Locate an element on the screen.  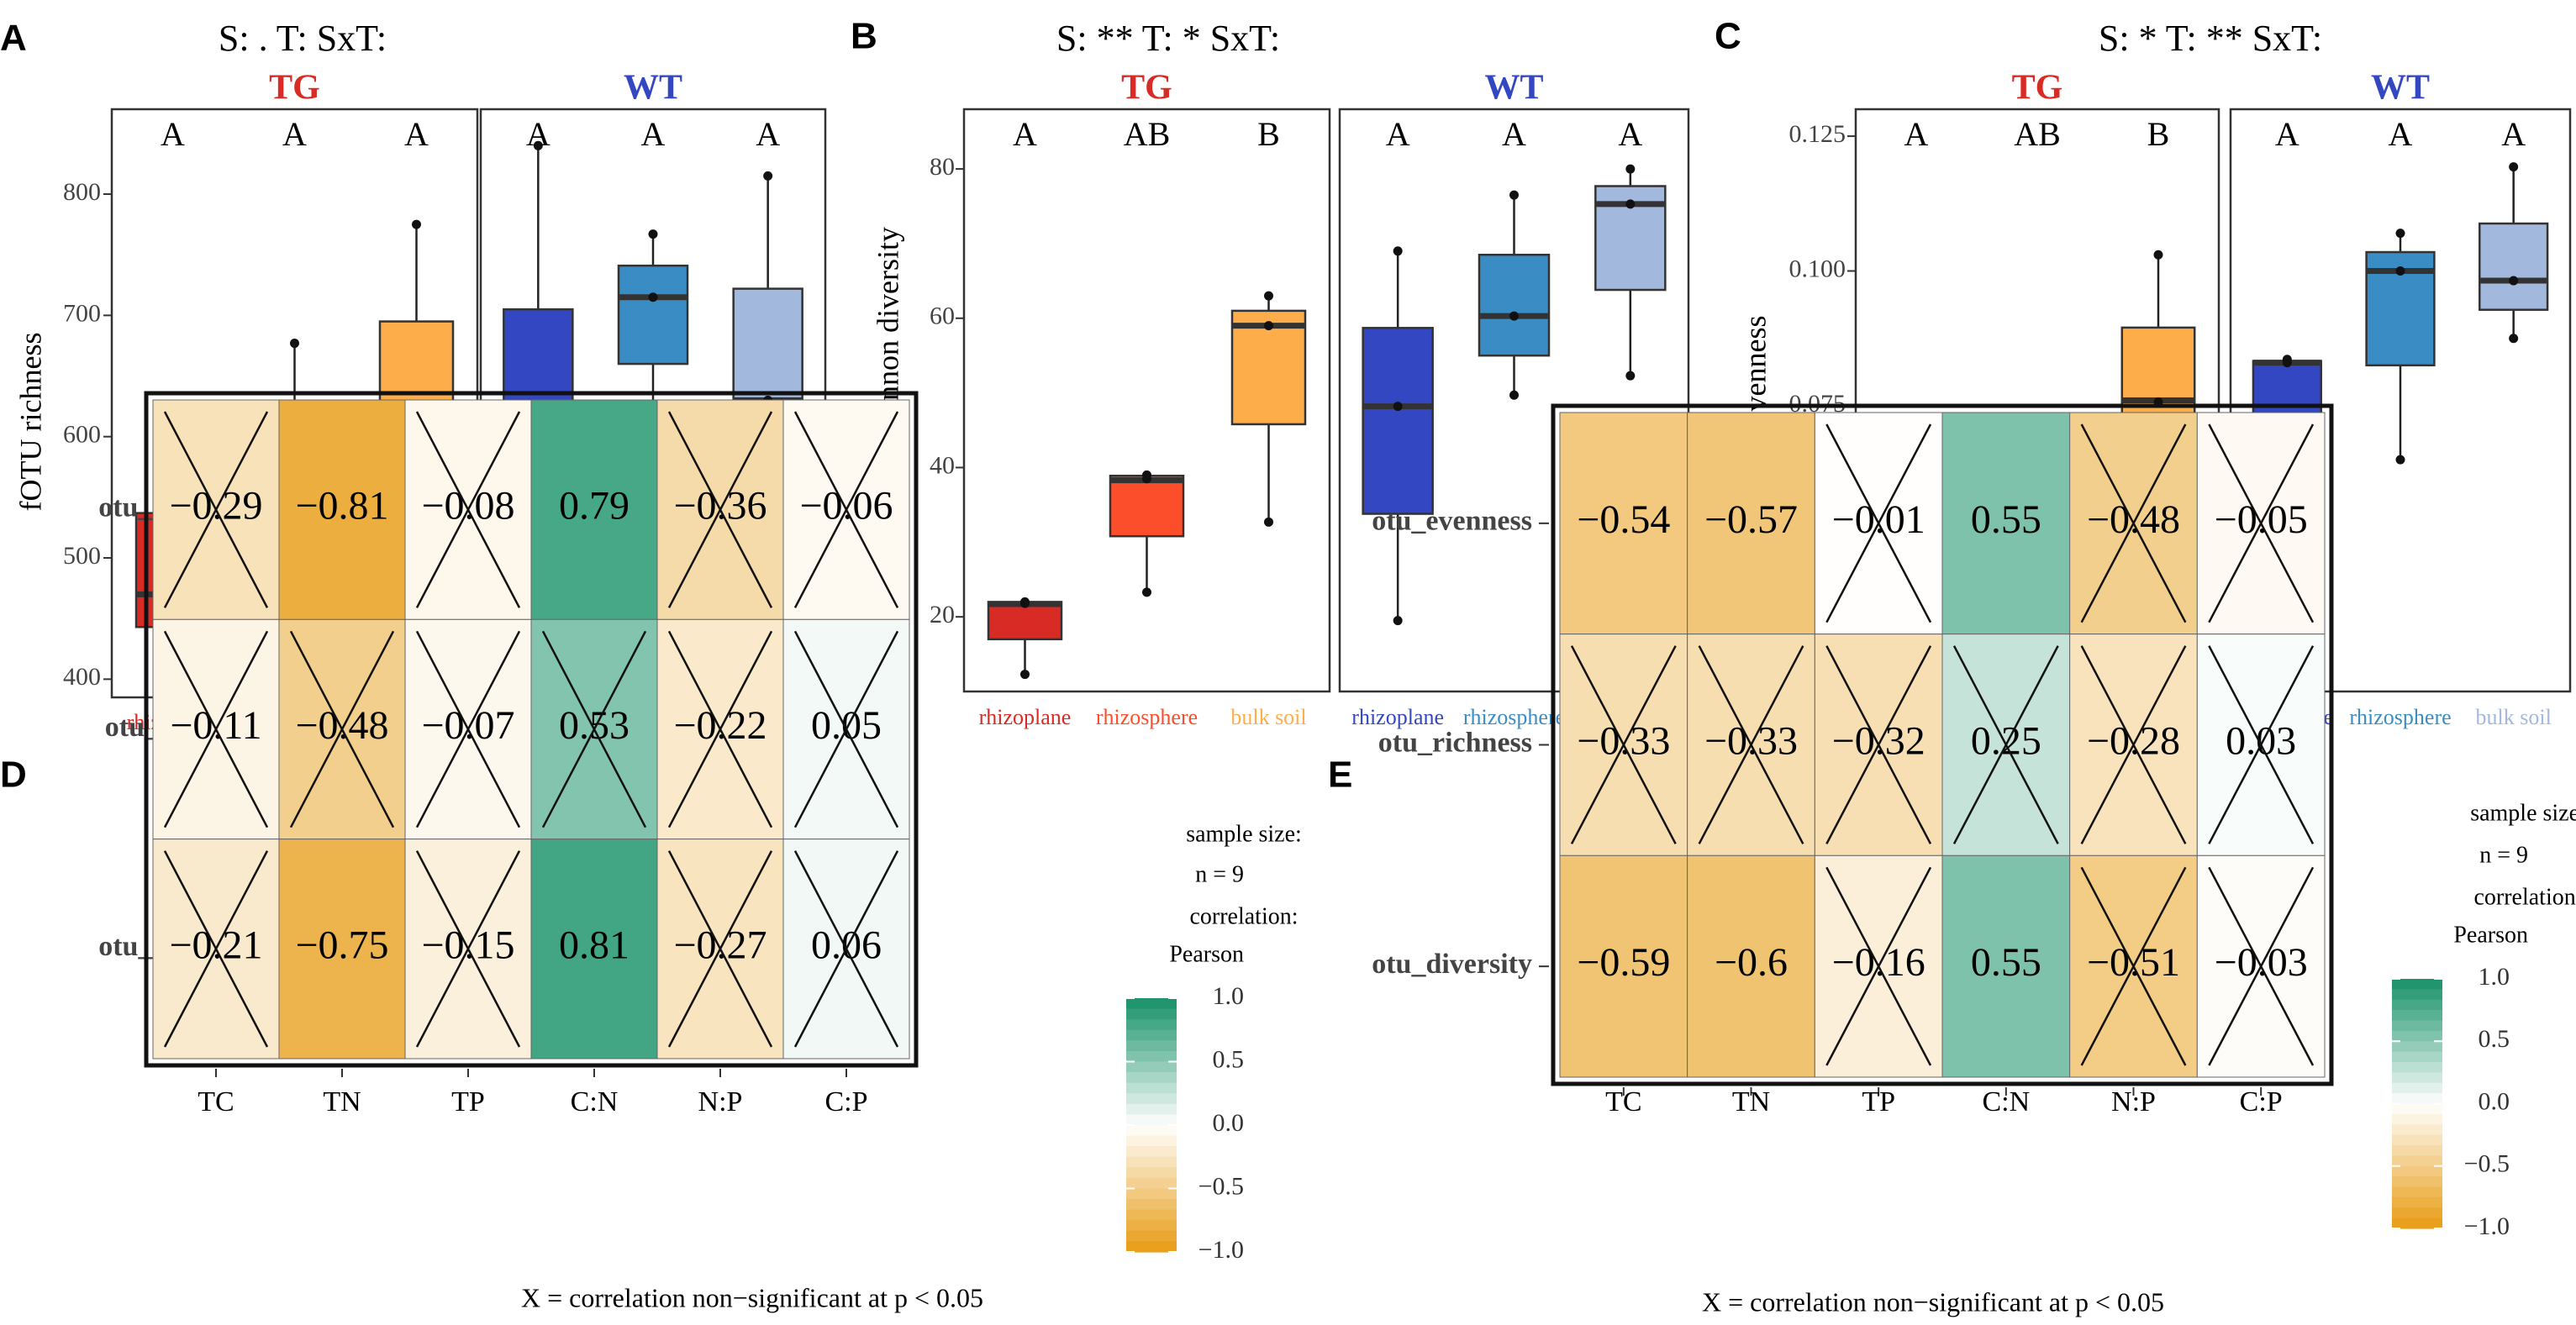
x-category-label: rhizoplane is located at coordinates (1397, 717).